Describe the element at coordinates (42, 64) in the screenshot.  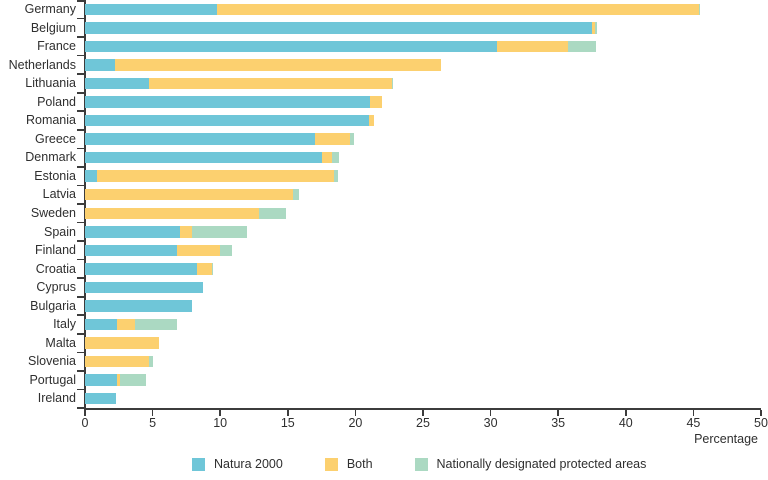
I see `category-label: Netherlands` at that location.